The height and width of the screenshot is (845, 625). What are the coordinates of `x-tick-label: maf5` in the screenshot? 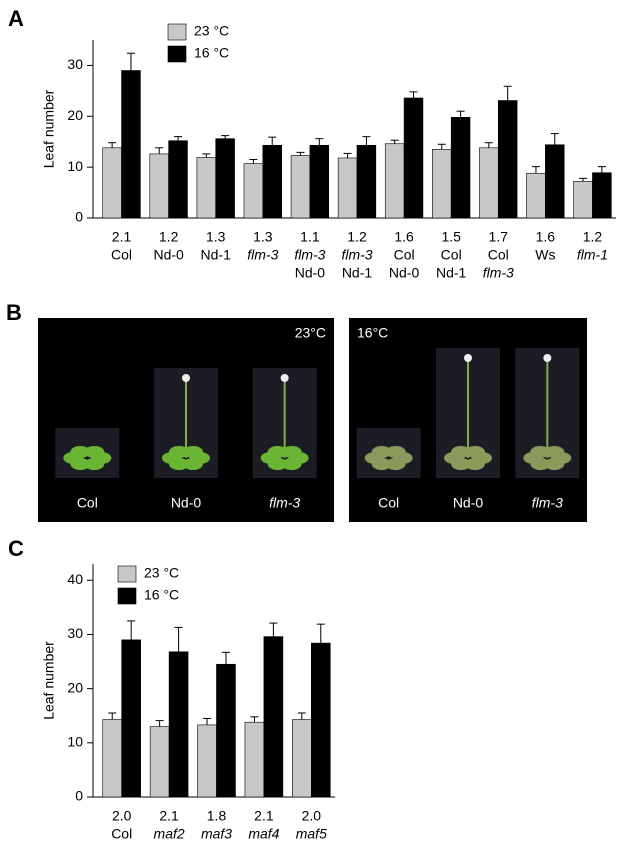 It's located at (311, 834).